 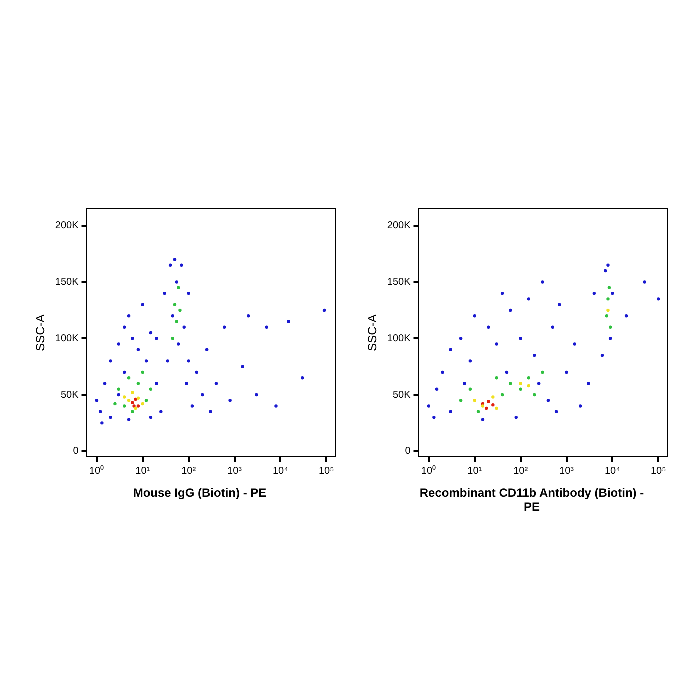 What do you see at coordinates (200, 493) in the screenshot?
I see `x-axis-title: Mouse IgG (Biotin) - PE` at bounding box center [200, 493].